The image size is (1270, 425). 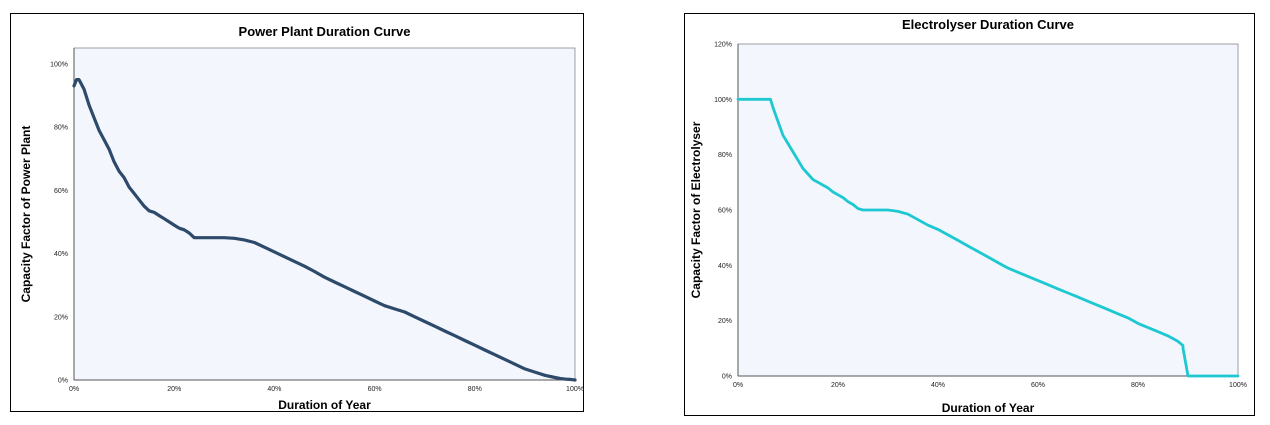 I want to click on y-tick-labels: 0% 20% 40% 60% 80% 100%, so click(x=59, y=222).